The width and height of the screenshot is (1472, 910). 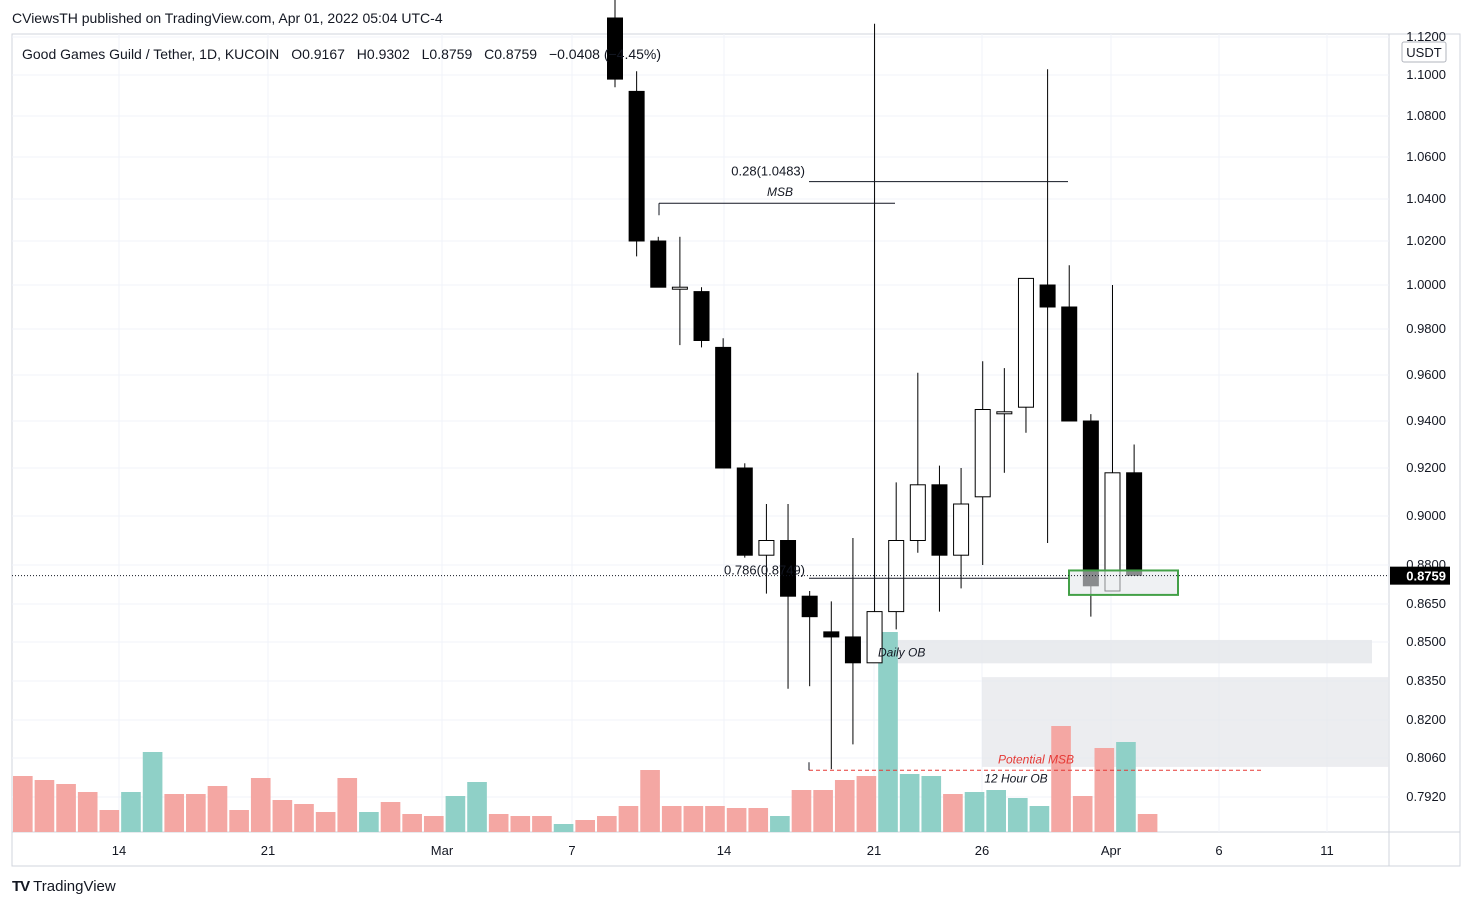 What do you see at coordinates (768, 171) in the screenshot?
I see `fib-028-label: 0.28(1.0483)` at bounding box center [768, 171].